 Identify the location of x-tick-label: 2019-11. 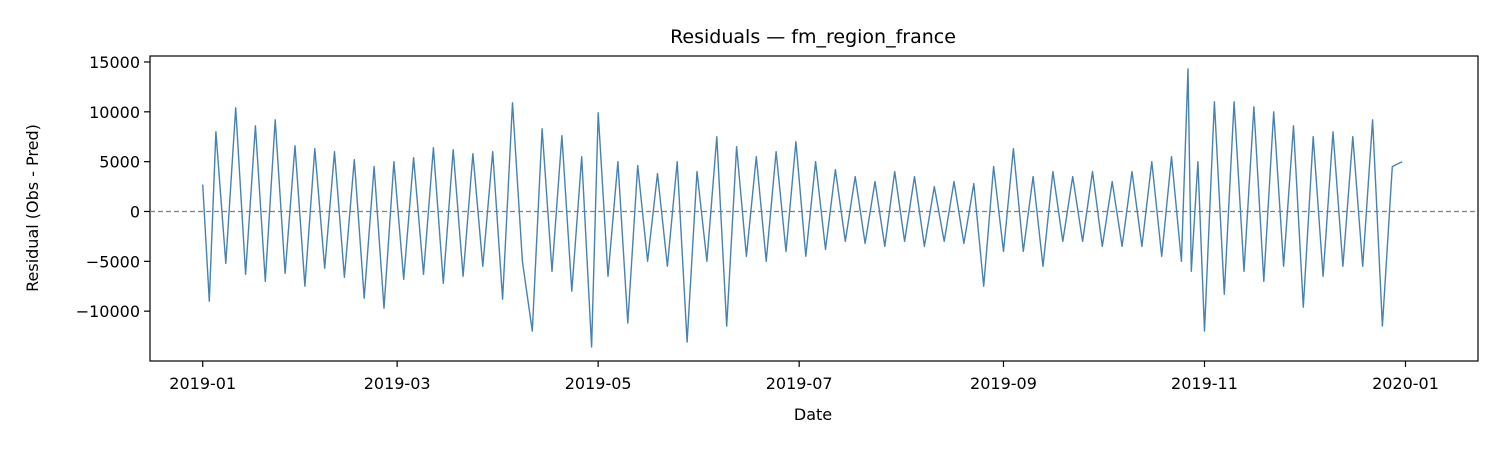
(1204, 383).